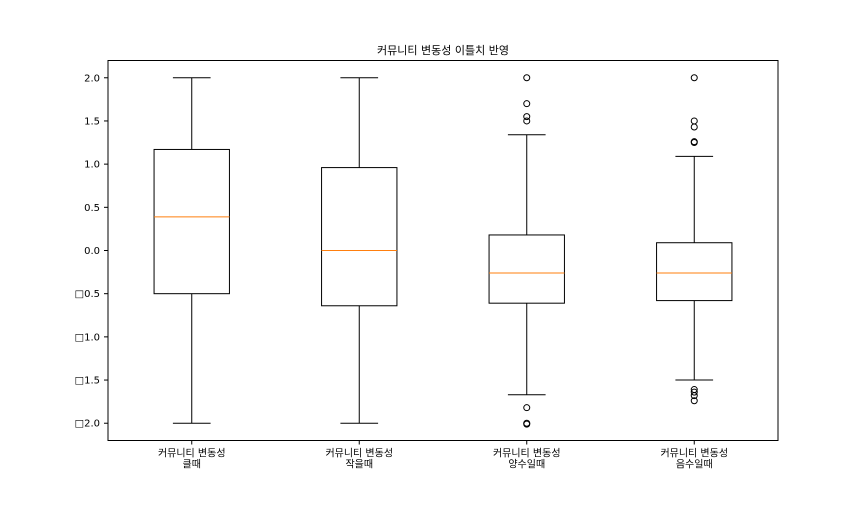 The width and height of the screenshot is (864, 508). What do you see at coordinates (92, 121) in the screenshot?
I see `y-tick-label: 1.5` at bounding box center [92, 121].